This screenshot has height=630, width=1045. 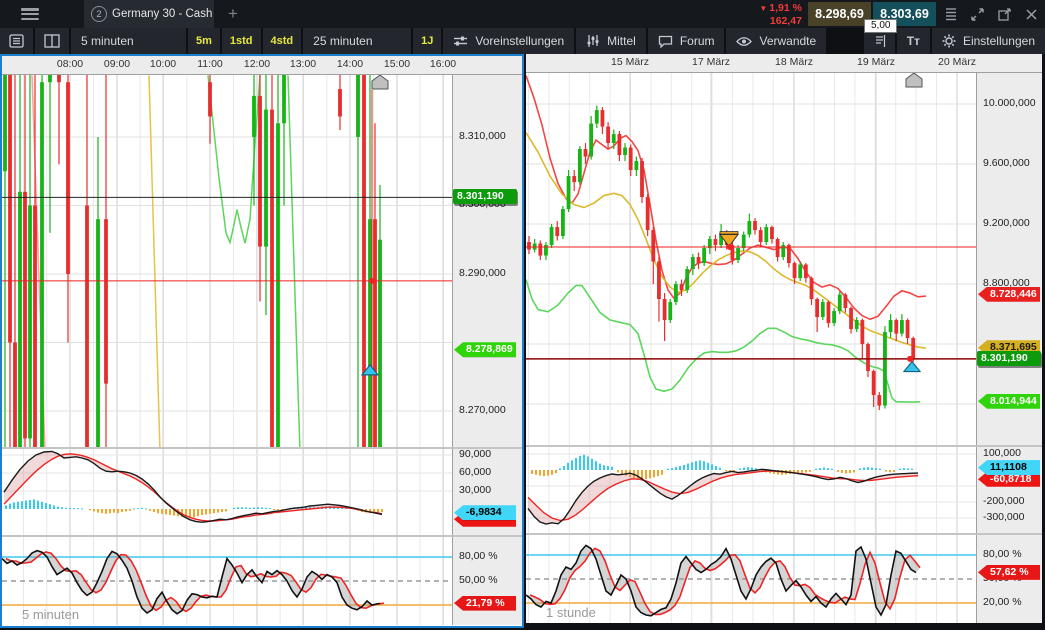 What do you see at coordinates (485, 350) in the screenshot?
I see `price-tag: 8.278,869` at bounding box center [485, 350].